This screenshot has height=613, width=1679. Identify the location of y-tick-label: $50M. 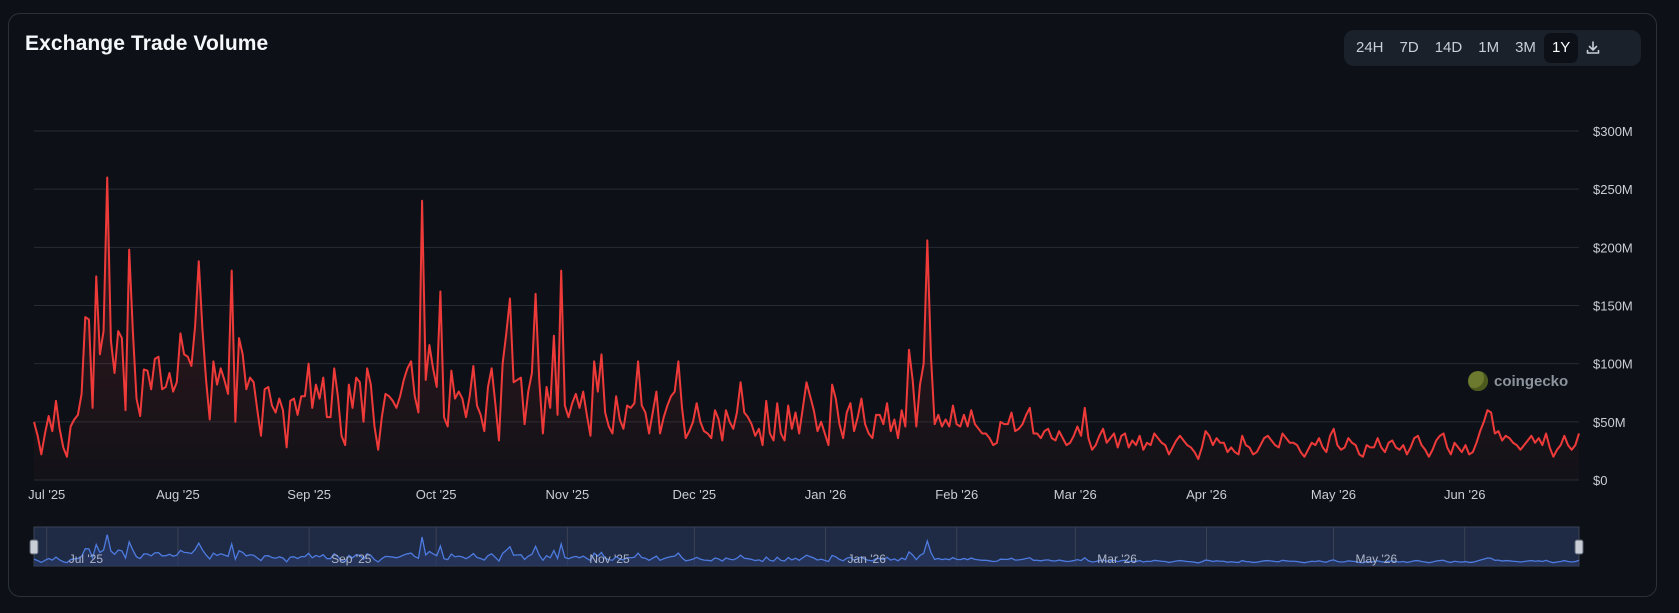
(1609, 422).